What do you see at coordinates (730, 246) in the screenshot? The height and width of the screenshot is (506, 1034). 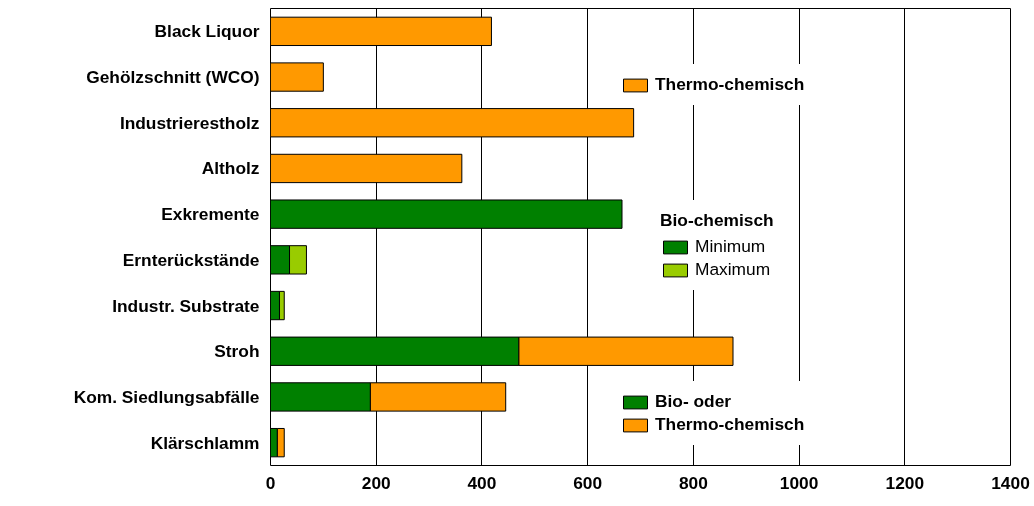 I see `legend-label: Minimum` at bounding box center [730, 246].